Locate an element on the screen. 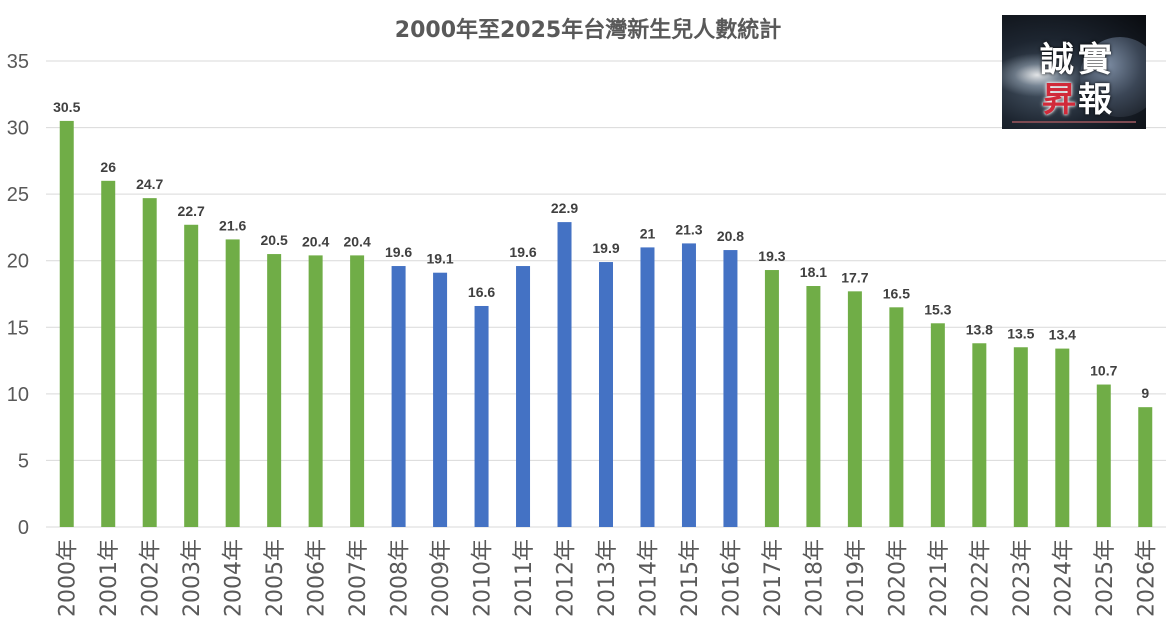  data-label: 13.4 is located at coordinates (1062, 335).